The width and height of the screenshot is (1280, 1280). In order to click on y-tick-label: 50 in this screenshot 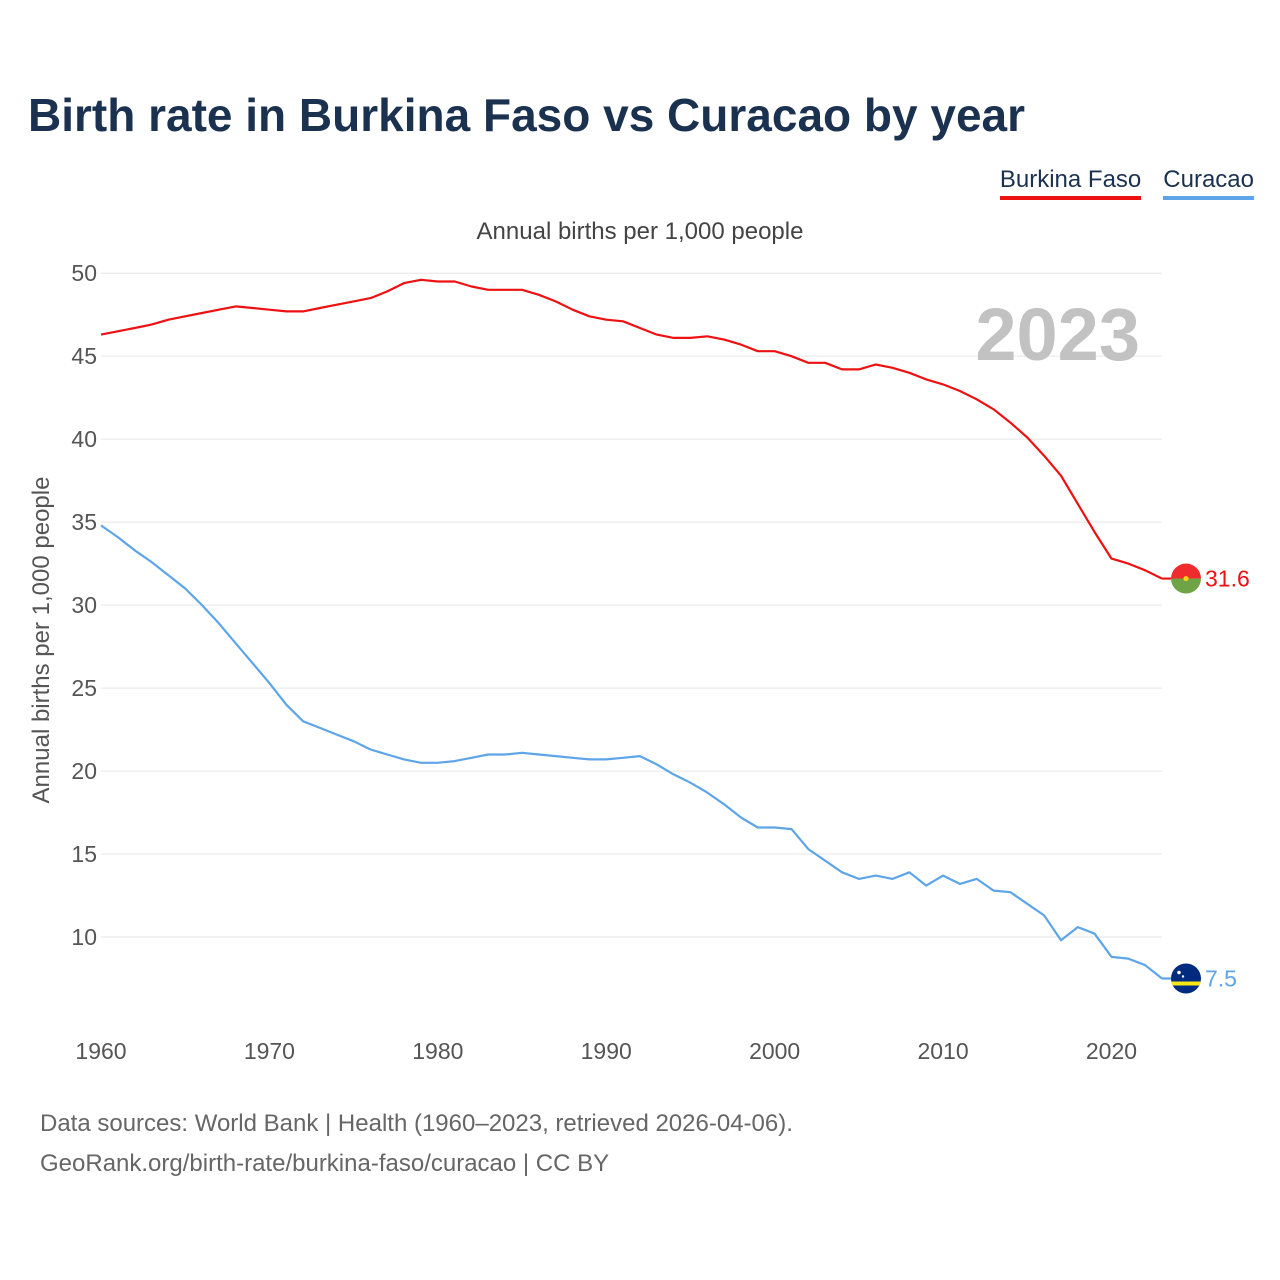, I will do `click(84, 273)`.